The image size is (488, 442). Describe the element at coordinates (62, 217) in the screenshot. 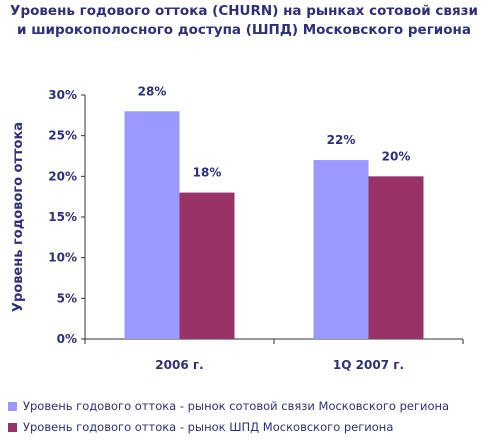

I see `y-tick-label: 15%` at that location.